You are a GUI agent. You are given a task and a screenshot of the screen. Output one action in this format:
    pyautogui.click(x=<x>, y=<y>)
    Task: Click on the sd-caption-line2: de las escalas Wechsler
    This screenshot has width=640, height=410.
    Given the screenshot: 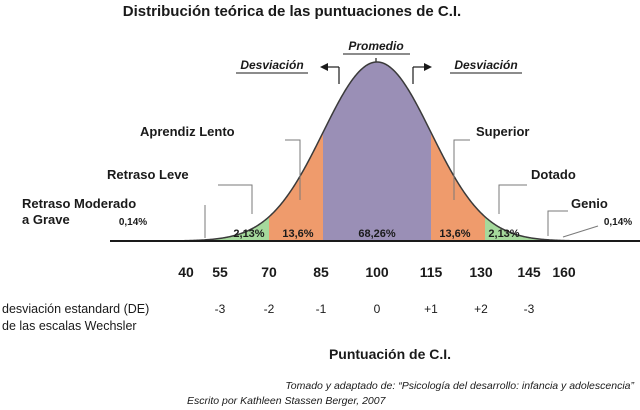 What is the action you would take?
    pyautogui.click(x=69, y=326)
    